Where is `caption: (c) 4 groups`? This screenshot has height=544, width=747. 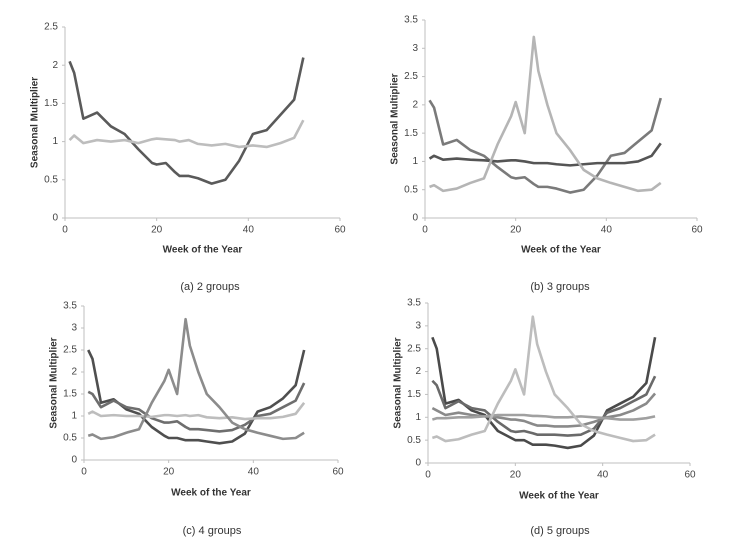
caption: (c) 4 groups is located at coordinates (212, 531).